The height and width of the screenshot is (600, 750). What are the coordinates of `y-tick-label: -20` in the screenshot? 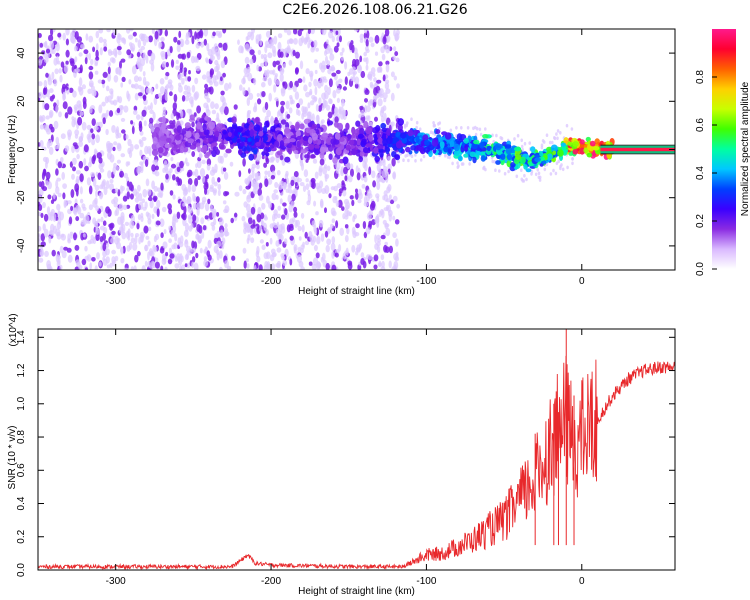 It's located at (21, 197).